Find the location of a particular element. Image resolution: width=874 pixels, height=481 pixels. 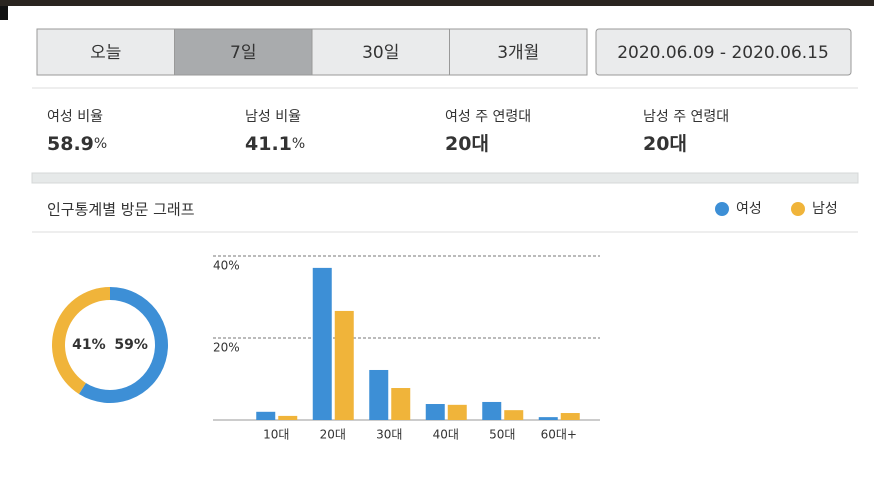

stat-label: 남성 주 연령대 is located at coordinates (686, 117).